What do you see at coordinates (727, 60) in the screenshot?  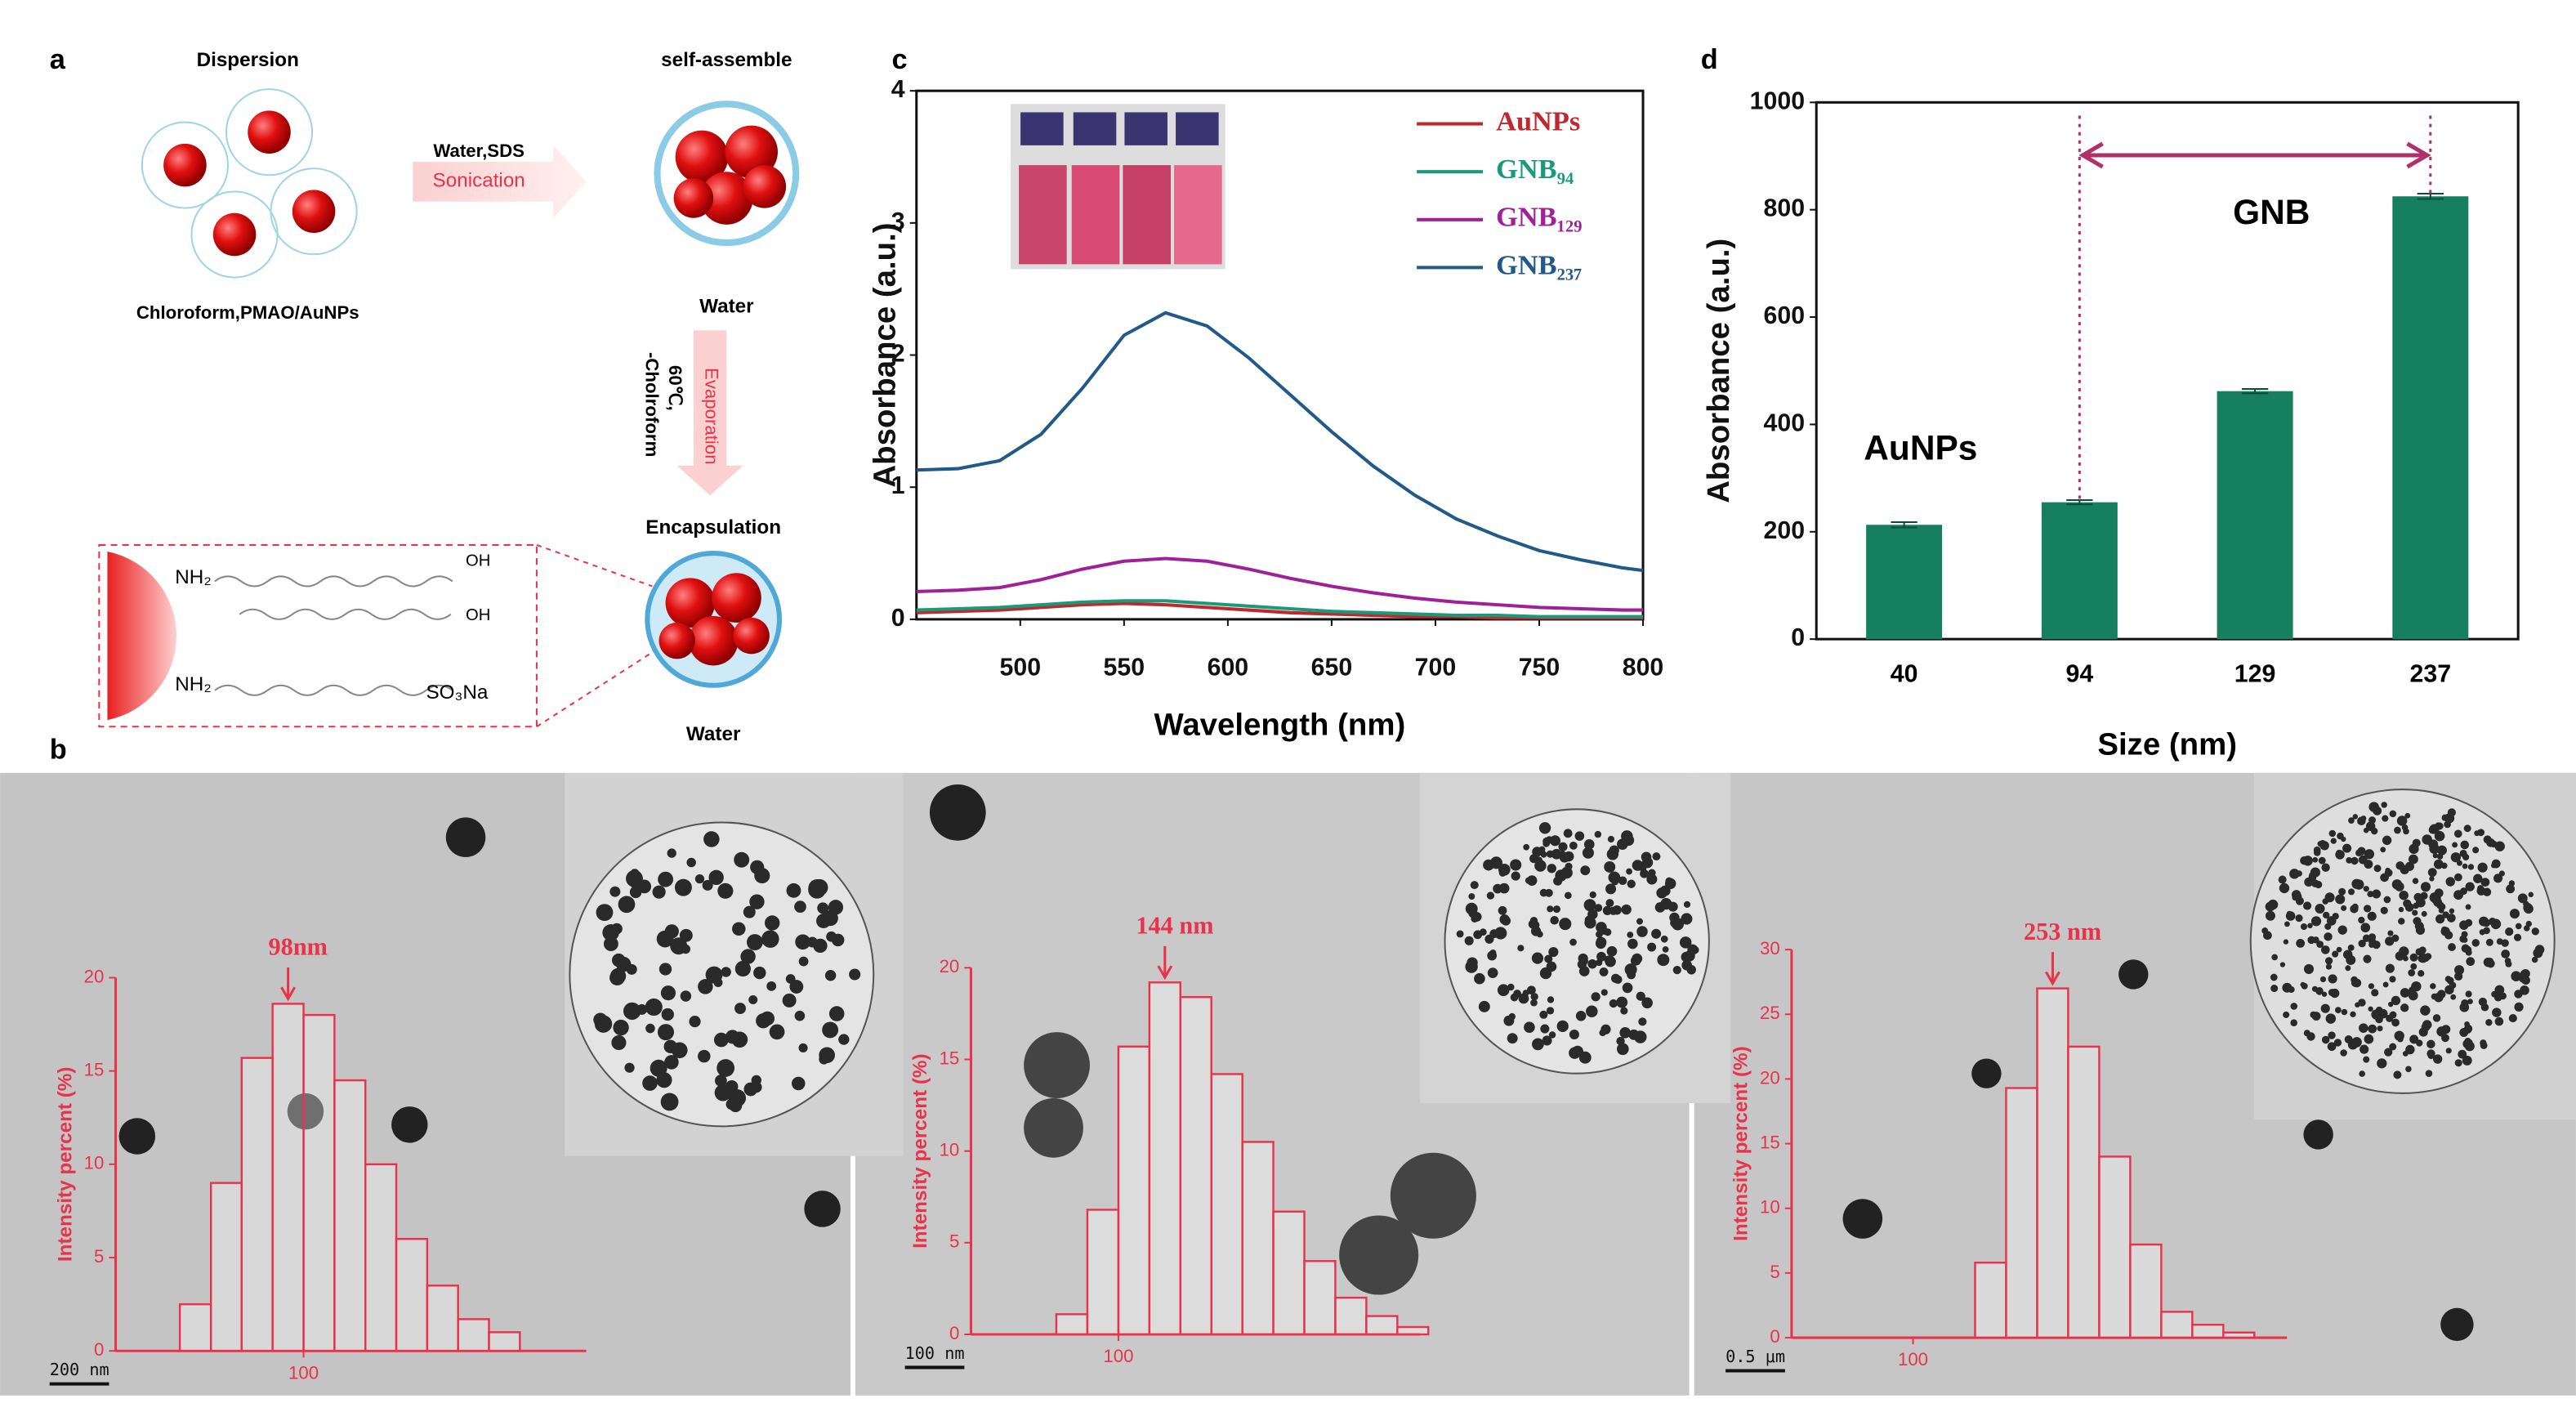 I see `scheme-label: self-assemble` at bounding box center [727, 60].